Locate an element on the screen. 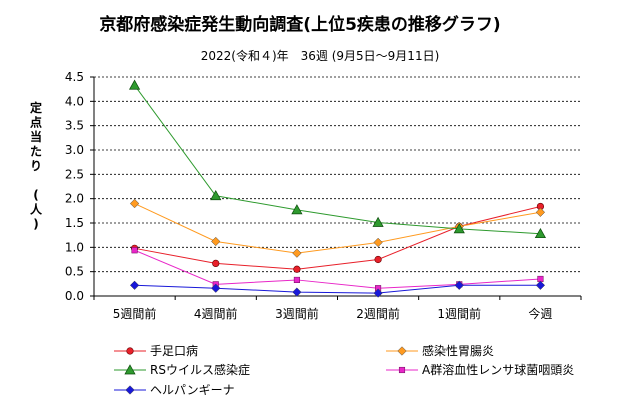 The height and width of the screenshot is (412, 636). y-tick-label: 3.0 is located at coordinates (74, 150).